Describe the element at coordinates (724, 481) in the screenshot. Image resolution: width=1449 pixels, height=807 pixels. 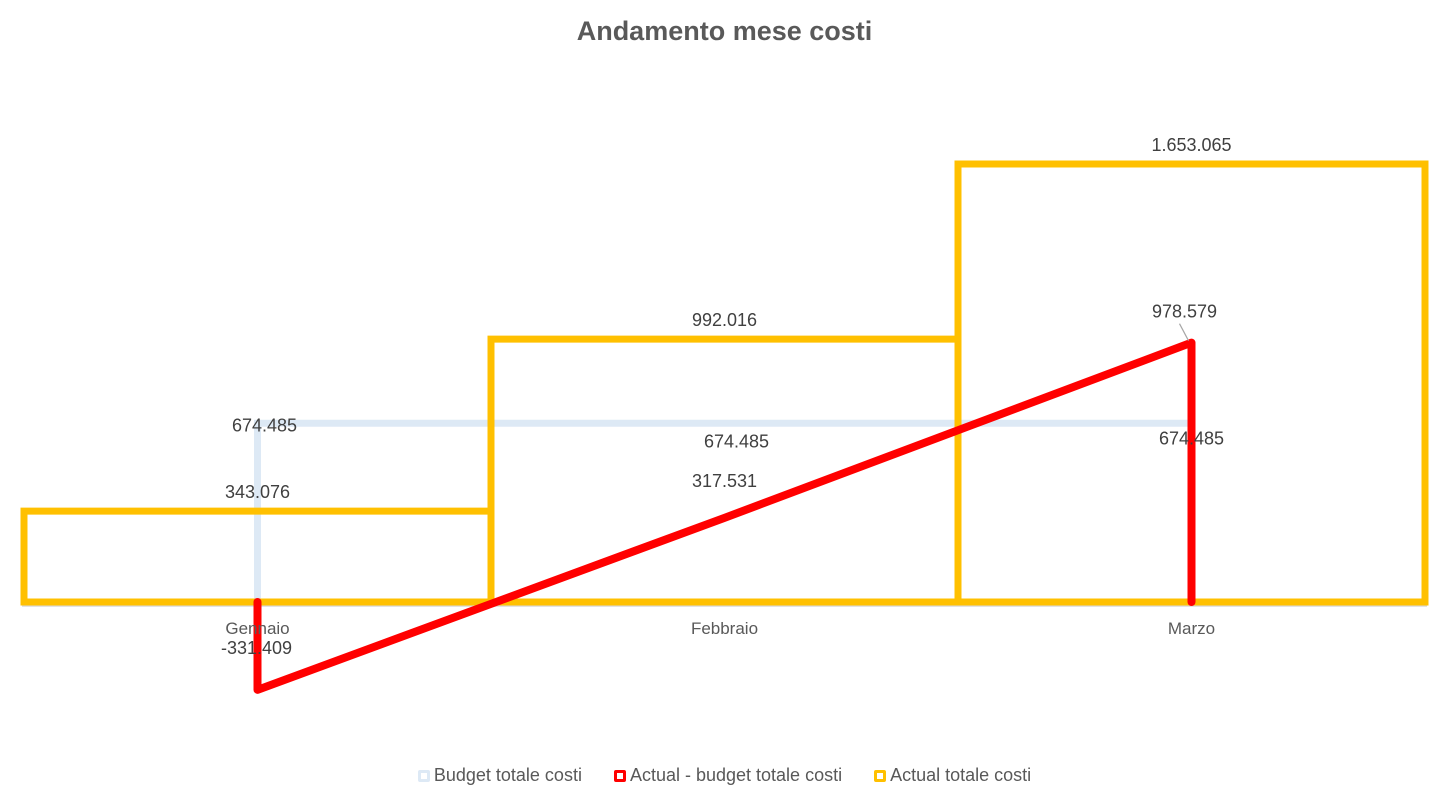
I see `diff-data-label: 317.531` at that location.